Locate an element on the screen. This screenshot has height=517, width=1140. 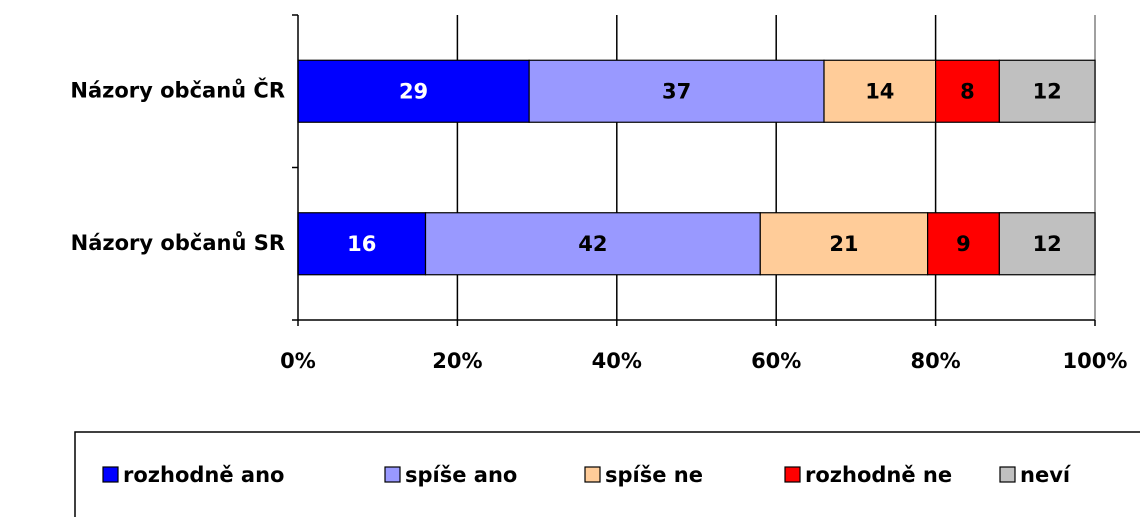
bar-label: 9 is located at coordinates (963, 244).